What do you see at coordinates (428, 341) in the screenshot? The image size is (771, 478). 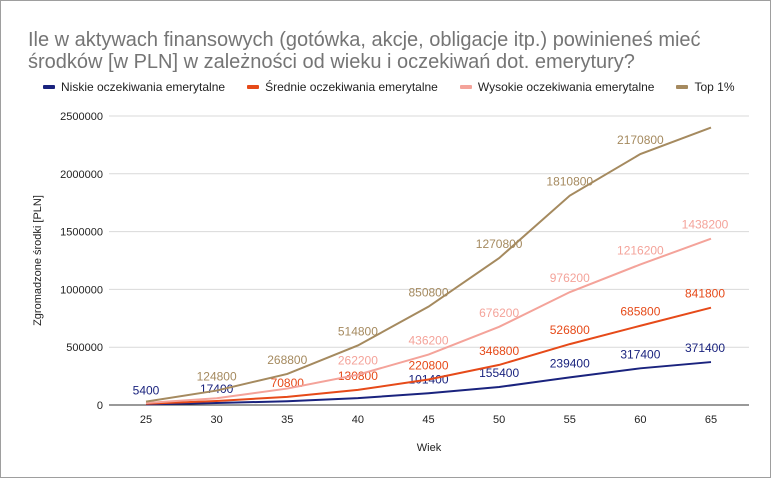 I see `data-label: 436200` at bounding box center [428, 341].